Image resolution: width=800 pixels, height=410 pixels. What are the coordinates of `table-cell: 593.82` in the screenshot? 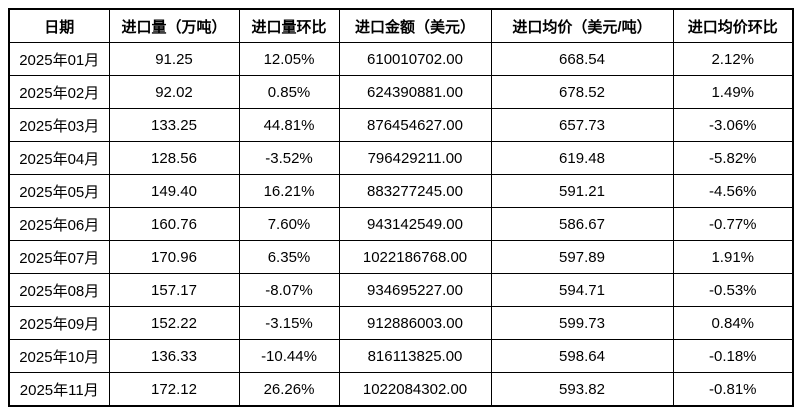 It's located at (582, 389).